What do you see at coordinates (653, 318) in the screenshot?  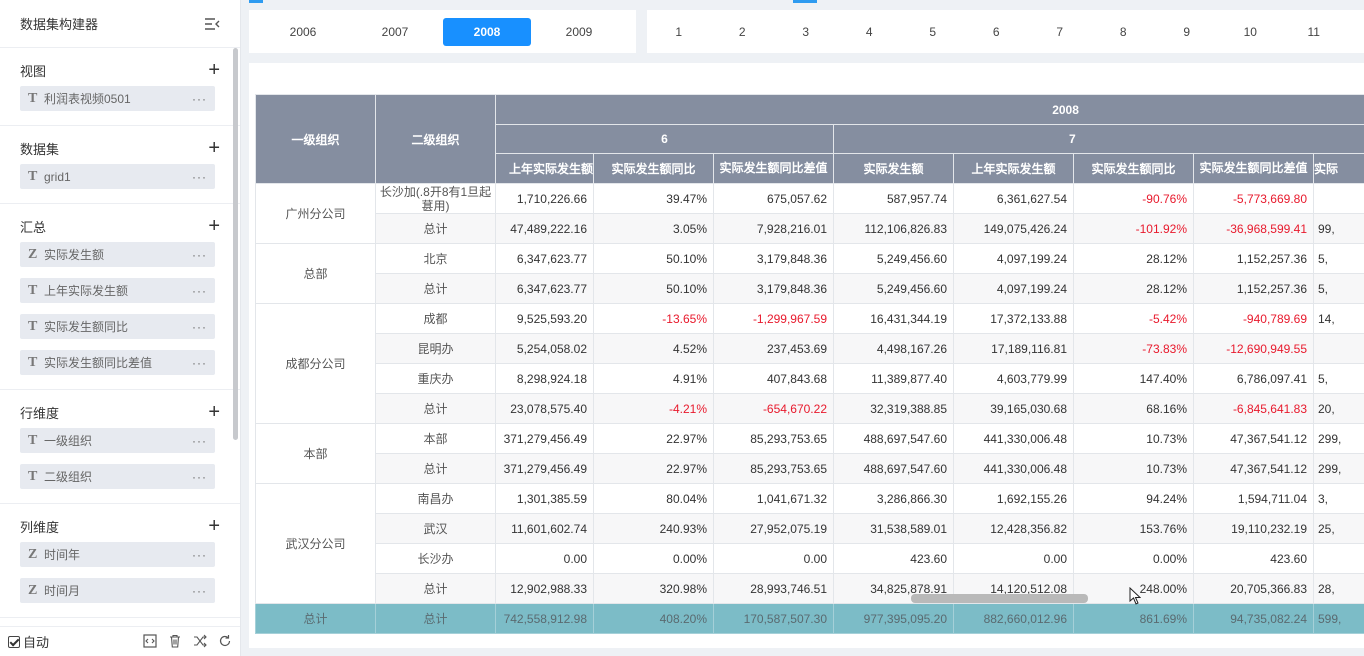 I see `value-cell: -13.65%` at bounding box center [653, 318].